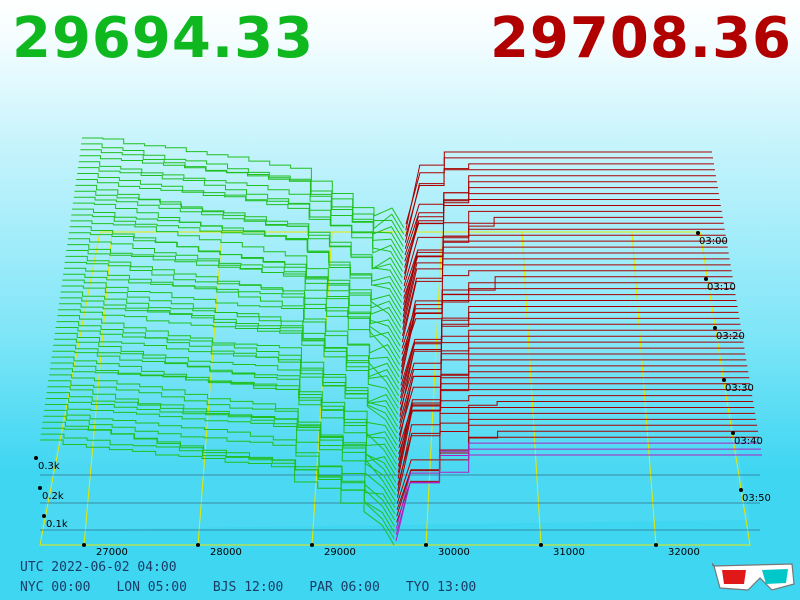 The height and width of the screenshot is (600, 800). I want to click on tz-bjs: BJS 12:00, so click(248, 587).